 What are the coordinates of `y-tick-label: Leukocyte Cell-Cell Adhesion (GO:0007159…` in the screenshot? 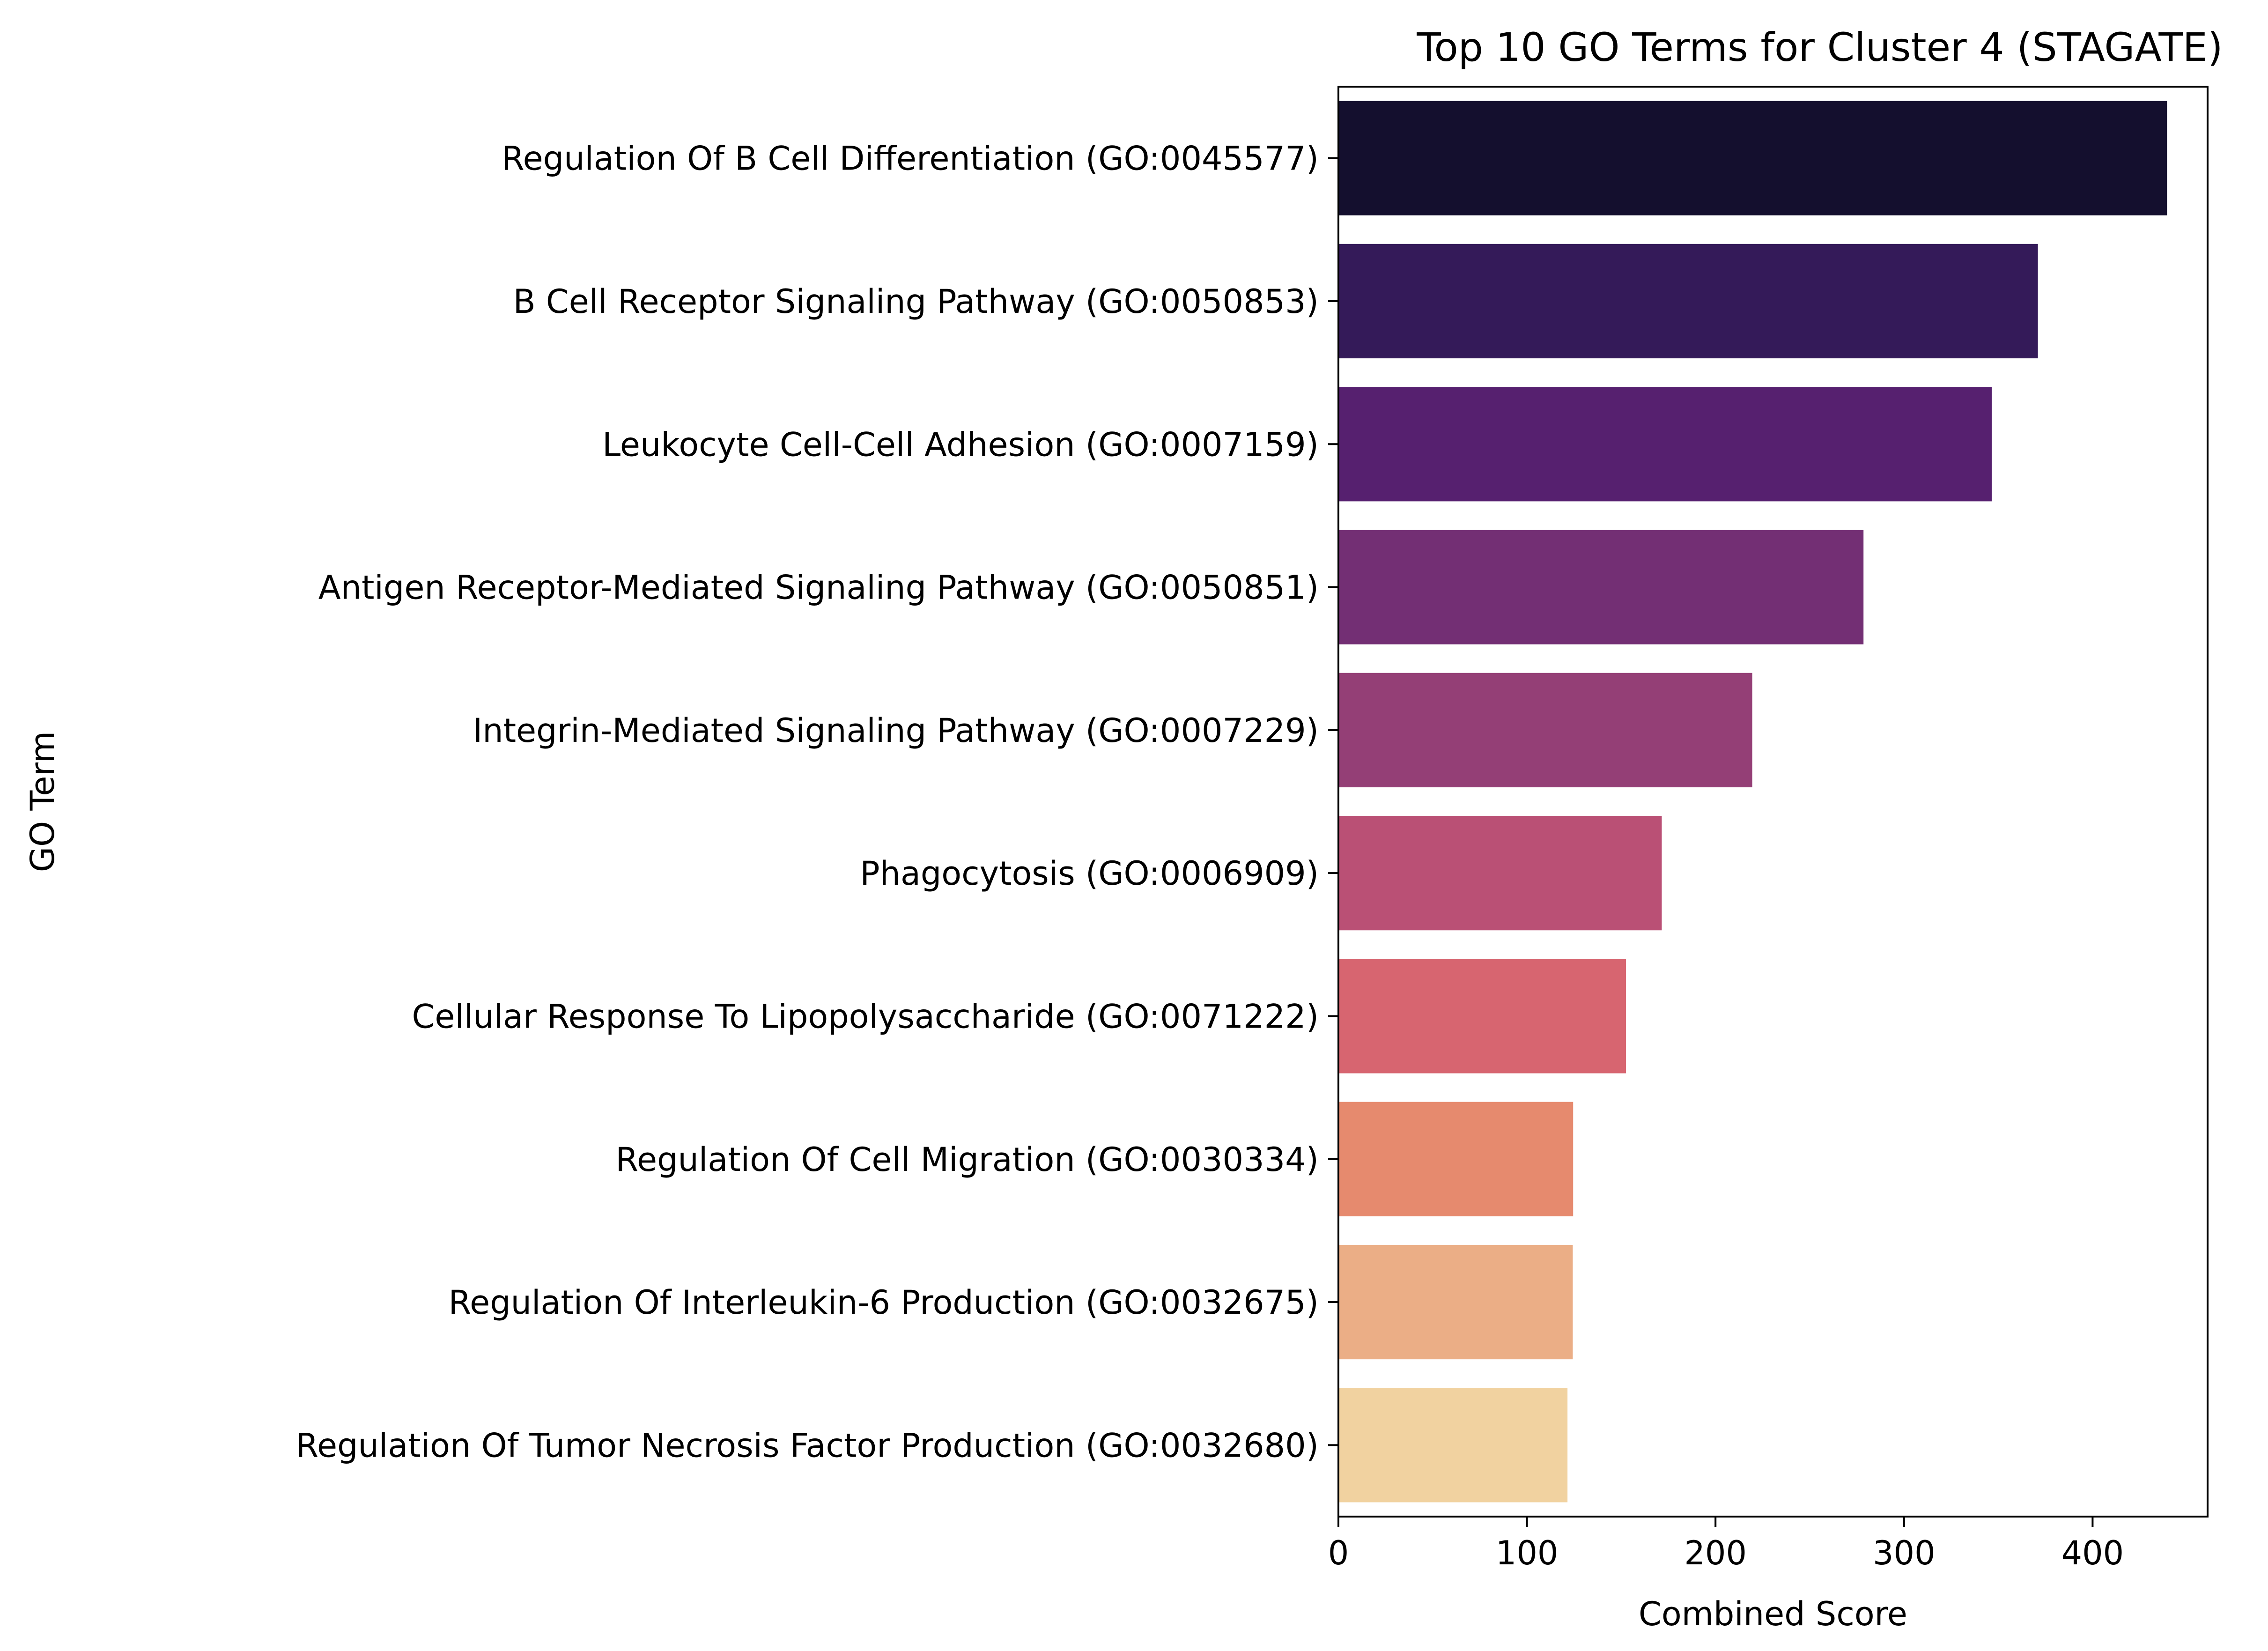 It's located at (960, 444).